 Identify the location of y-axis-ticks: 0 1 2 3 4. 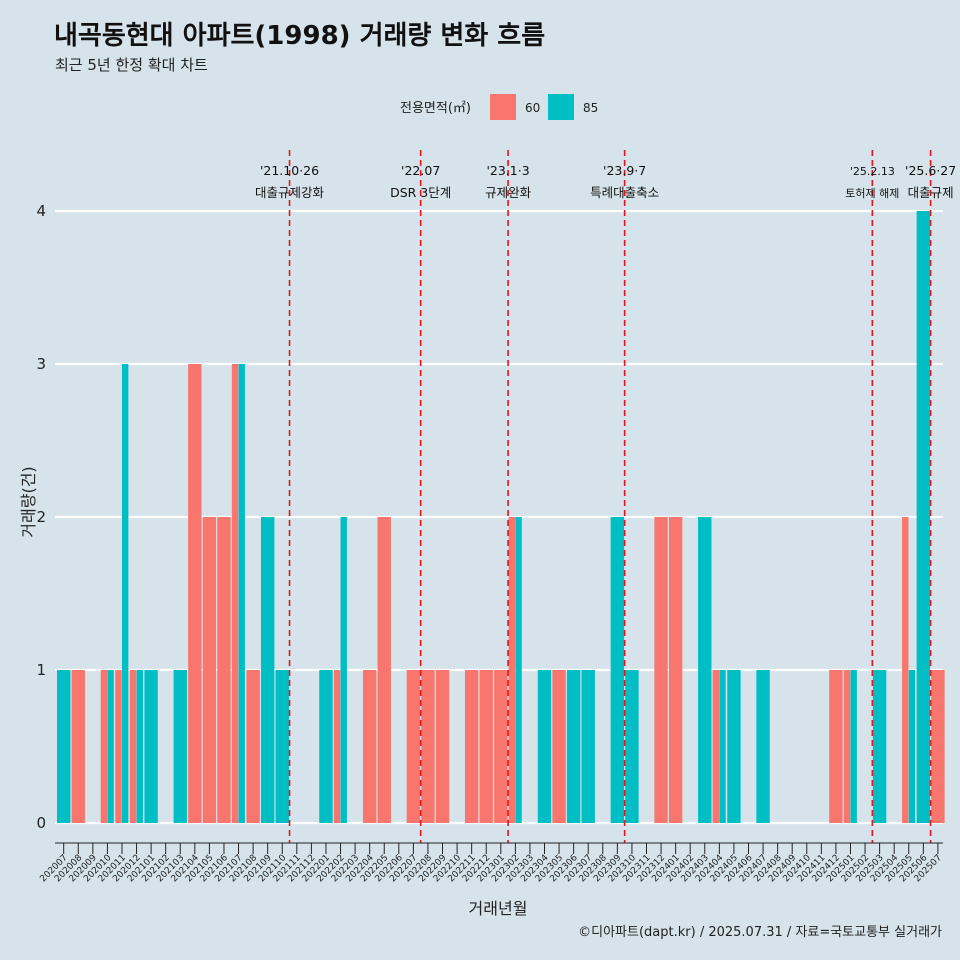
(41, 517).